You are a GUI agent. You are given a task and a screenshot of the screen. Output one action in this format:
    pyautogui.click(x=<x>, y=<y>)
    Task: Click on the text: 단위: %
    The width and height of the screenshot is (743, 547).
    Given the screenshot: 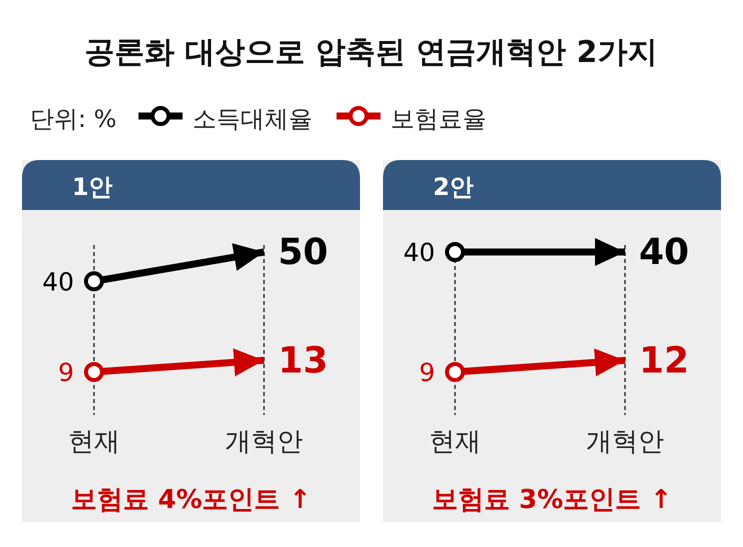 What is the action you would take?
    pyautogui.click(x=73, y=119)
    